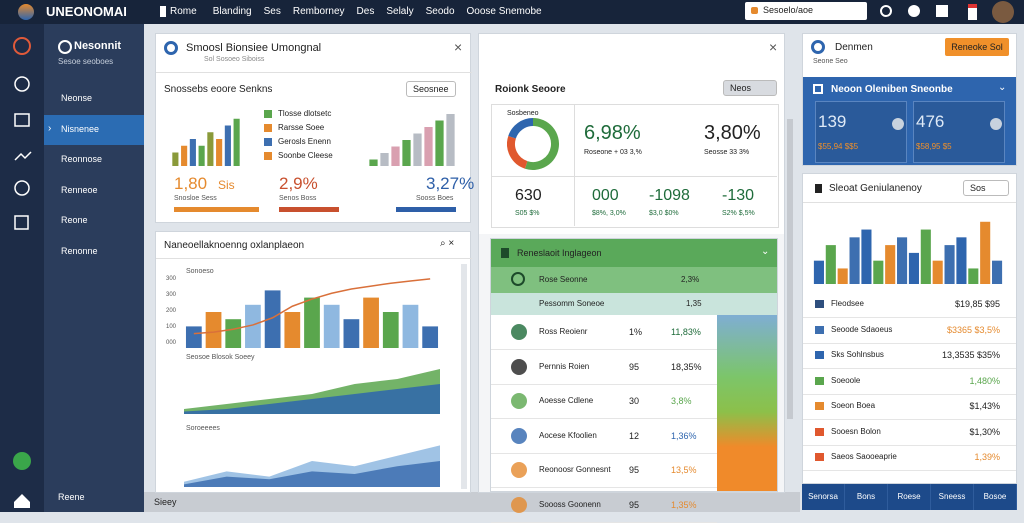  Describe the element at coordinates (94, 99) in the screenshot. I see `sidebar-item: Neonse` at that location.